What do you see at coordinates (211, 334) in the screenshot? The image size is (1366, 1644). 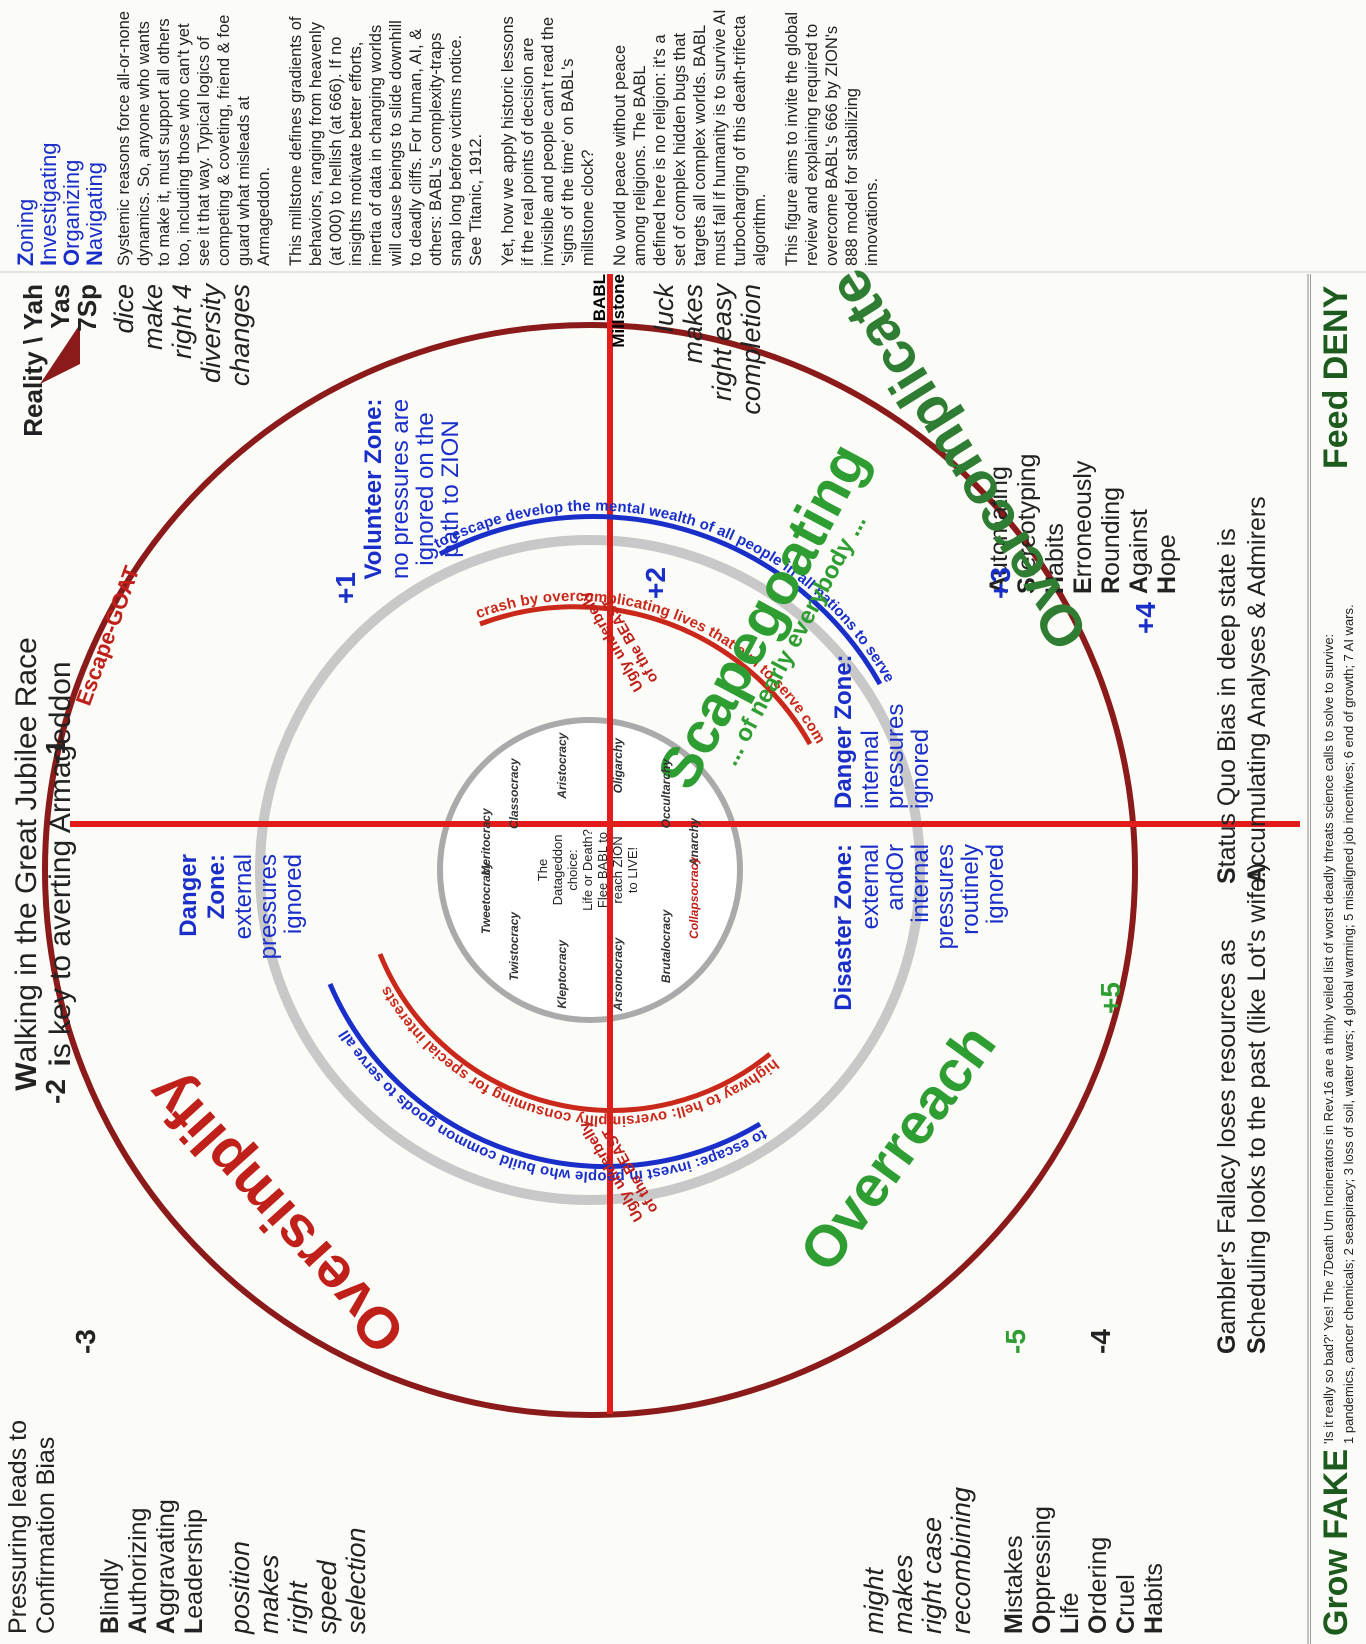 I see `text-line: diversity` at bounding box center [211, 334].